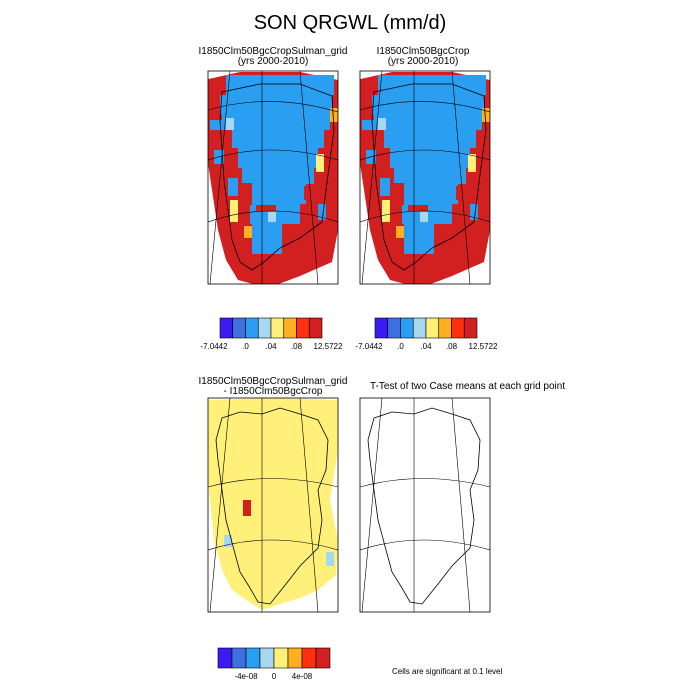 The height and width of the screenshot is (700, 700). Describe the element at coordinates (246, 676) in the screenshot. I see `colorbar-3-tick-label: -4e-08` at that location.